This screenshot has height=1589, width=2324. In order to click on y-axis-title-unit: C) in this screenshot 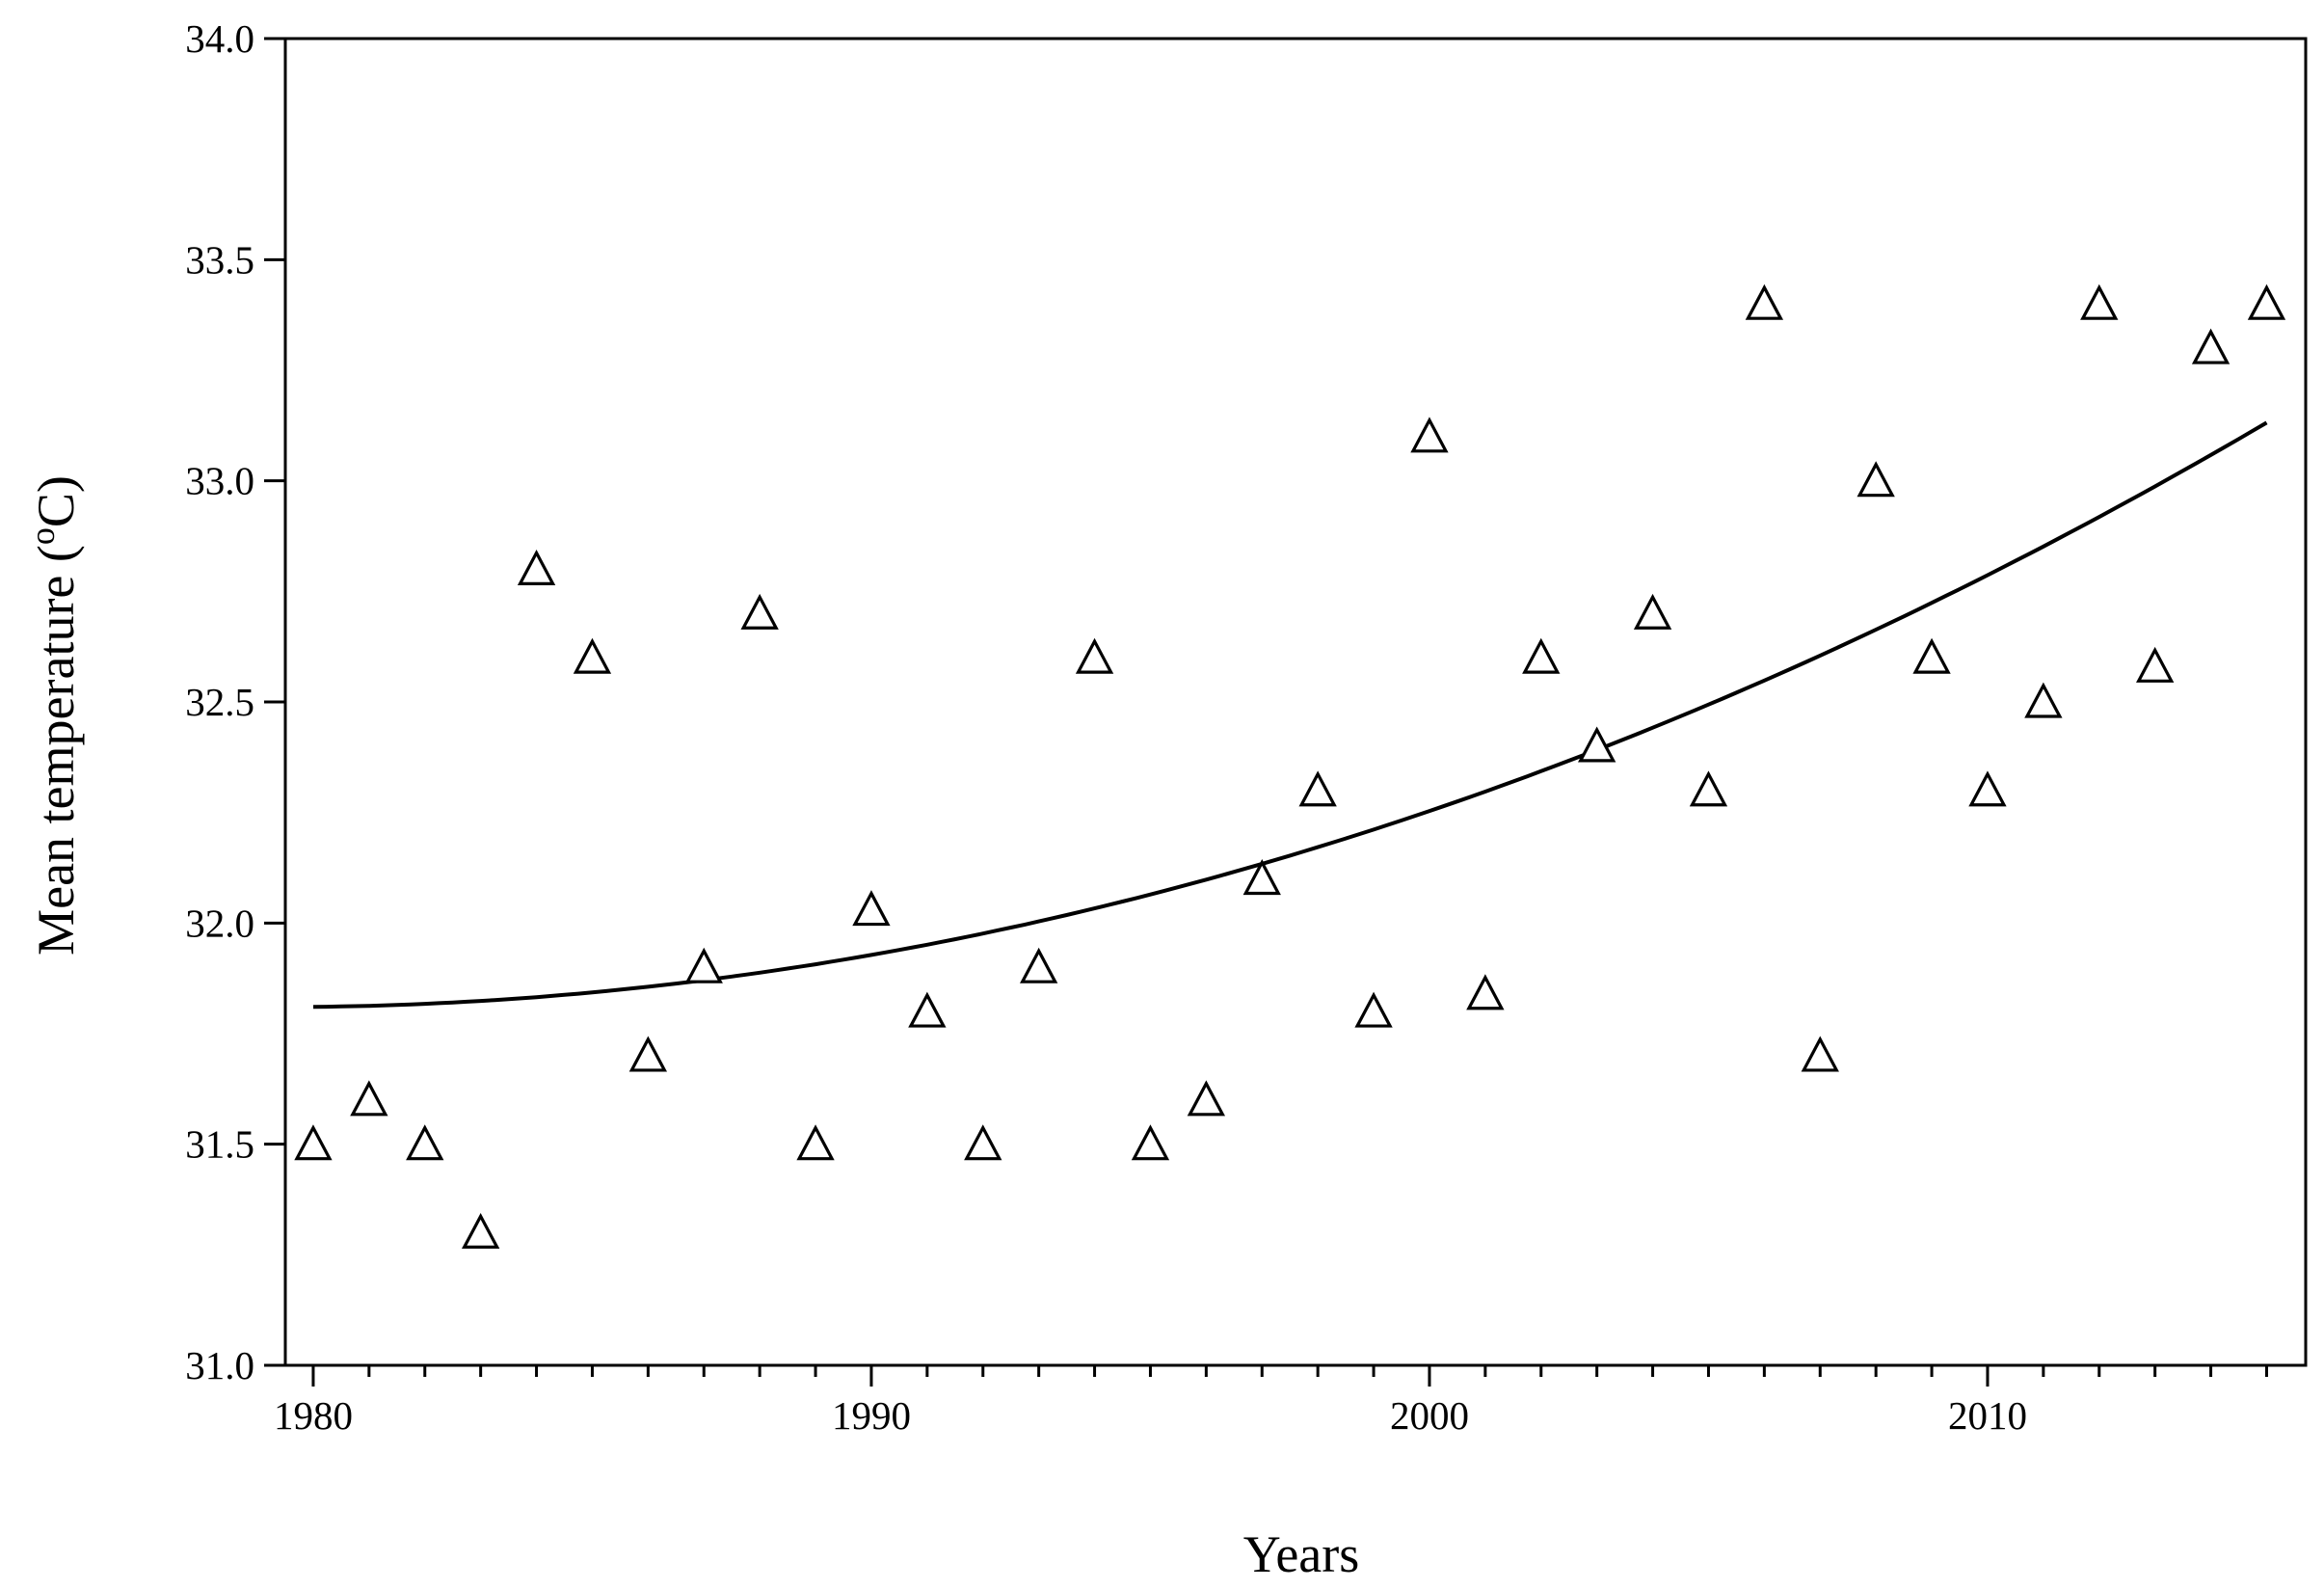, I will do `click(56, 501)`.